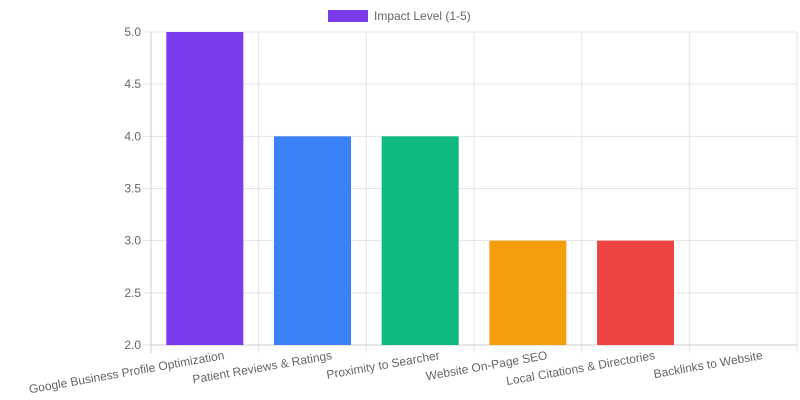 This screenshot has height=400, width=800. What do you see at coordinates (132, 241) in the screenshot?
I see `y-tick-label: 3.0` at bounding box center [132, 241].